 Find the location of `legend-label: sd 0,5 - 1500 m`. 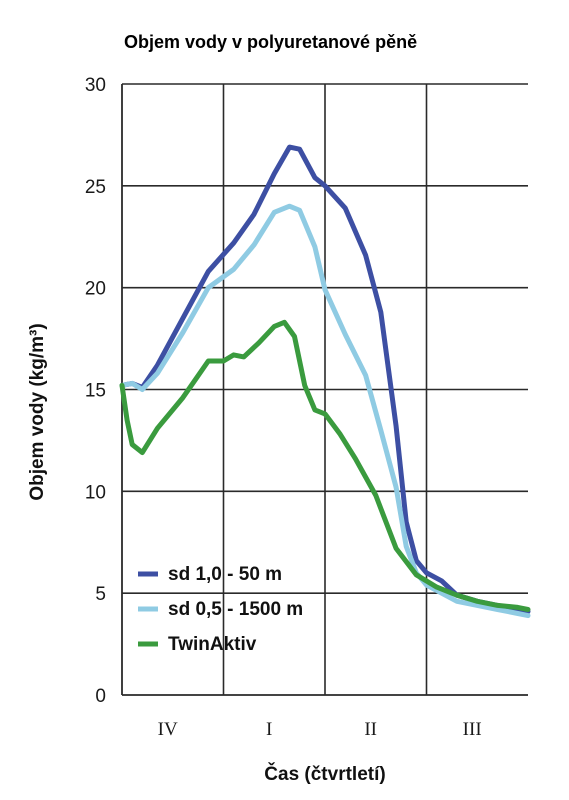

legend-label: sd 0,5 - 1500 m is located at coordinates (235, 609).